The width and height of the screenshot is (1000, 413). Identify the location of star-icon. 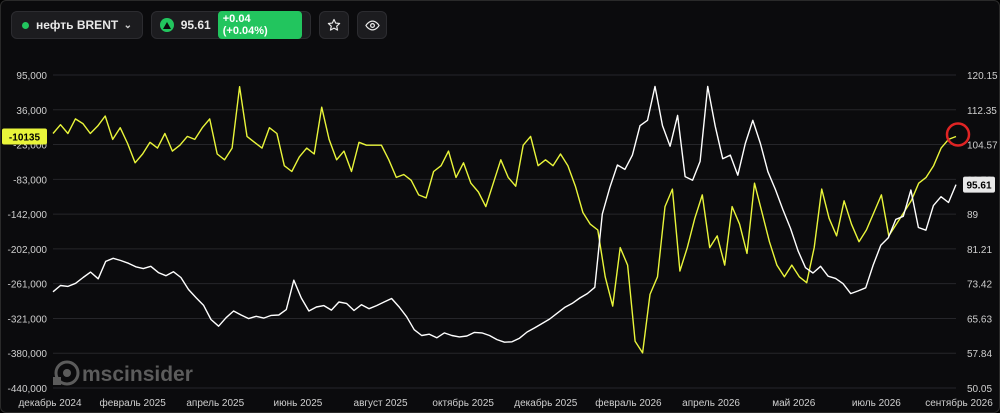
(334, 24).